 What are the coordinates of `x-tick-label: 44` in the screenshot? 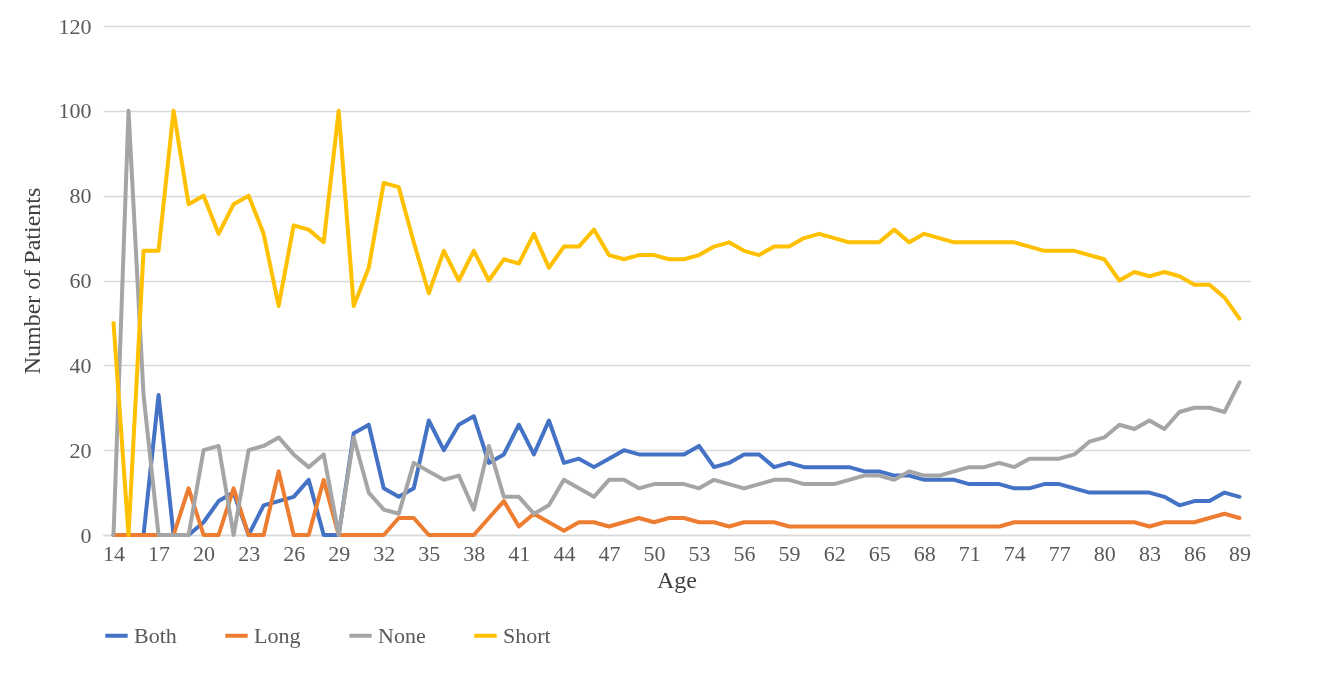 It's located at (564, 553).